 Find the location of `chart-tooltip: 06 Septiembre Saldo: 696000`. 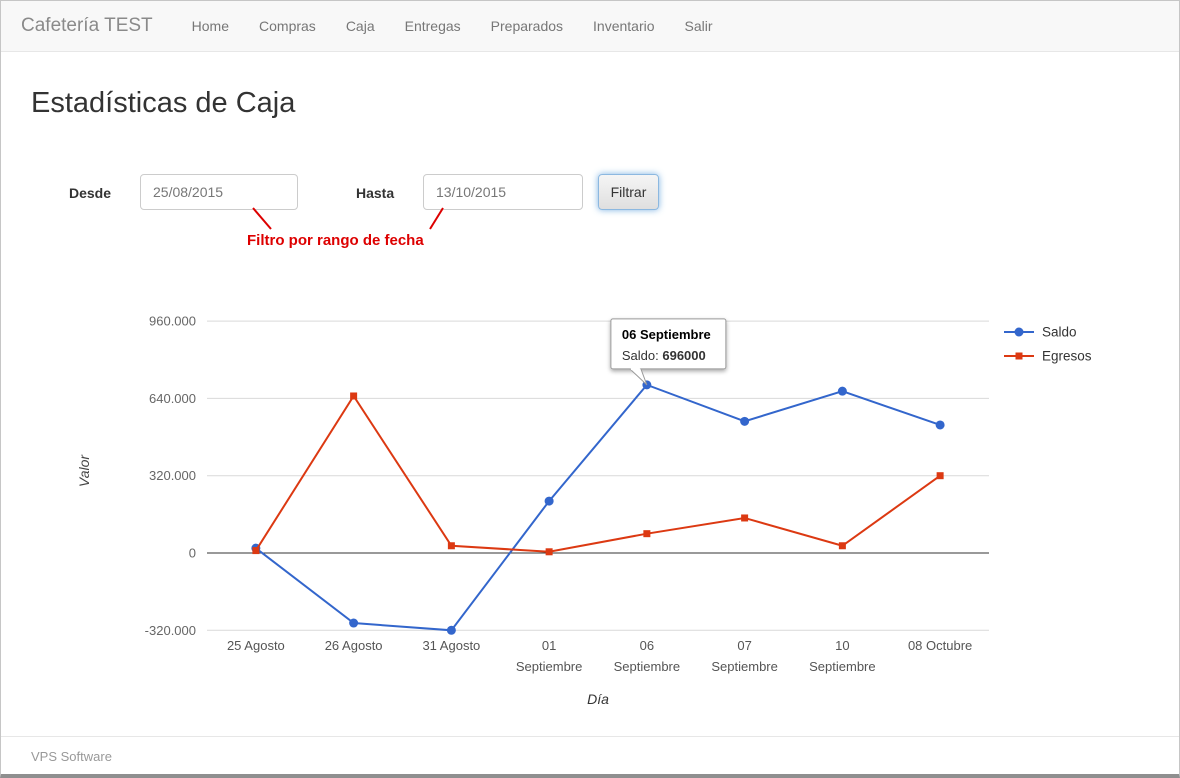

chart-tooltip: 06 Septiembre Saldo: 696000 is located at coordinates (668, 352).